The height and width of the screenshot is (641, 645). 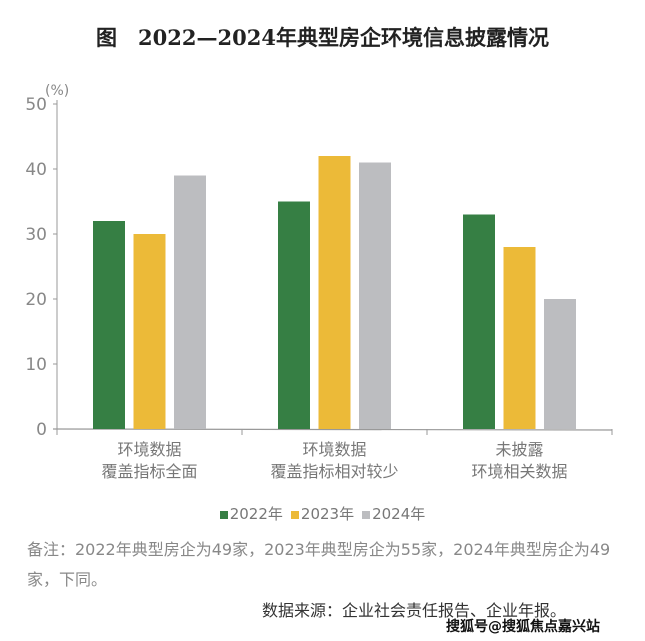 What do you see at coordinates (36, 300) in the screenshot?
I see `y-tick-label: 20` at bounding box center [36, 300].